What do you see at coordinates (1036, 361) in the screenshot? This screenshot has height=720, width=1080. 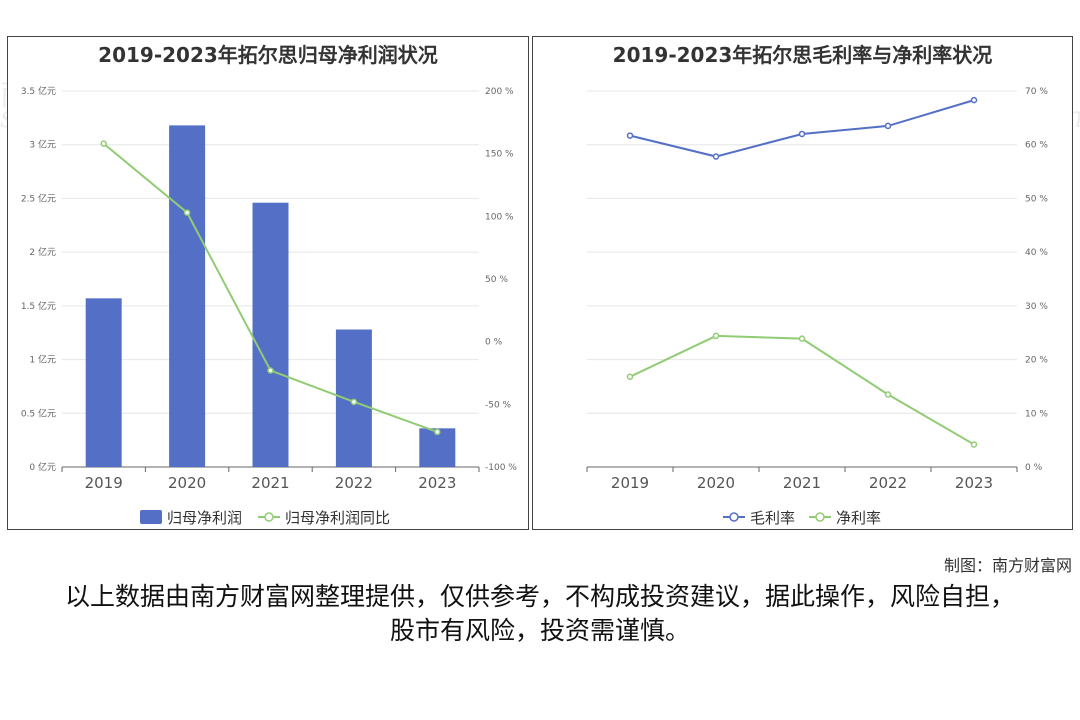 I see `y-tick-label: 20 %` at bounding box center [1036, 361].